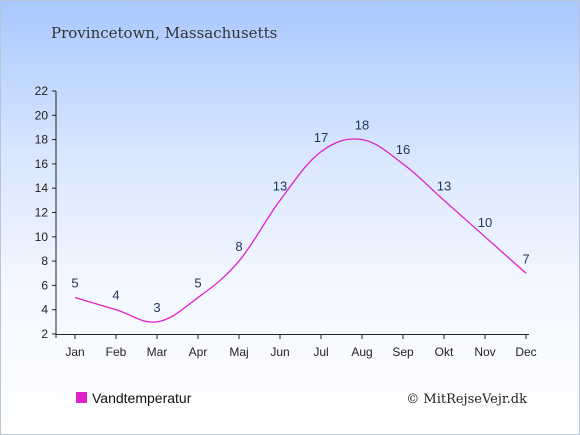 Image resolution: width=580 pixels, height=435 pixels. I want to click on data-label: 8, so click(238, 246).